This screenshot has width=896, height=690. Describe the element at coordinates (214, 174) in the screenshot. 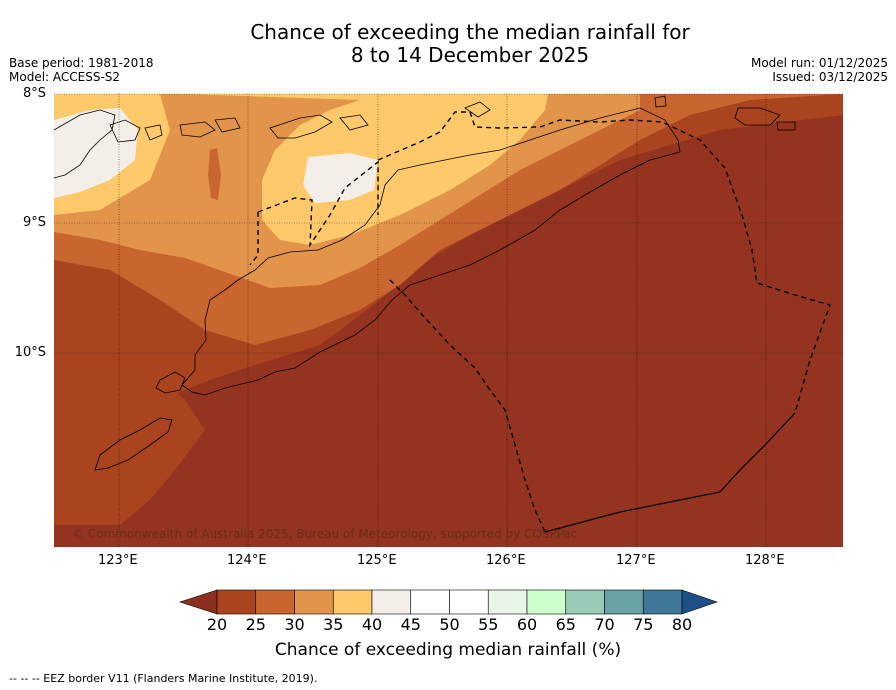

I see `band-30-35-patch` at that location.